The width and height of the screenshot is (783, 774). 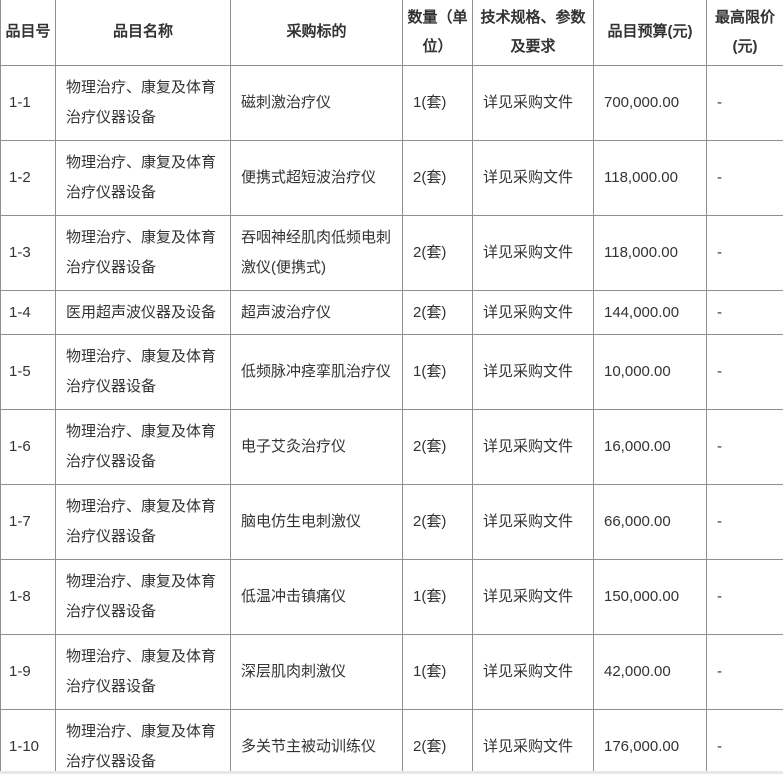 What do you see at coordinates (650, 33) in the screenshot?
I see `column-header-budget: 品目预算(元)` at bounding box center [650, 33].